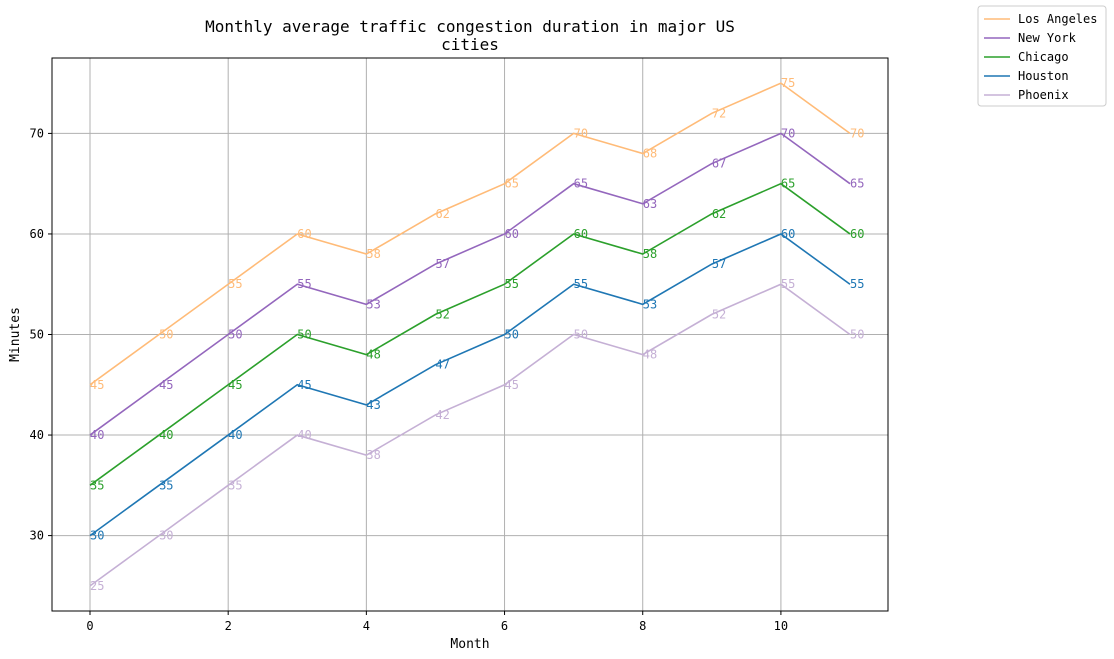  Describe the element at coordinates (15, 334) in the screenshot. I see `y-axis-label: Minutes` at that location.